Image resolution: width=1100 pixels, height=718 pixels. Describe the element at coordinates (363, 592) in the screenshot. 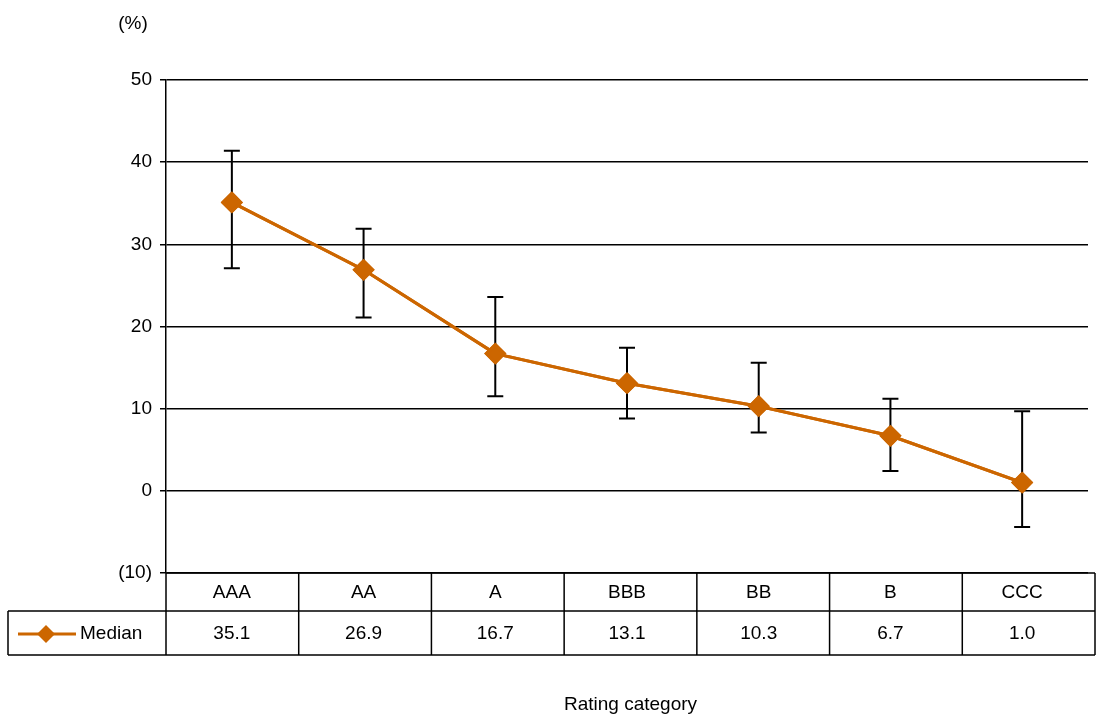

I see `x-tick-label: AA` at that location.